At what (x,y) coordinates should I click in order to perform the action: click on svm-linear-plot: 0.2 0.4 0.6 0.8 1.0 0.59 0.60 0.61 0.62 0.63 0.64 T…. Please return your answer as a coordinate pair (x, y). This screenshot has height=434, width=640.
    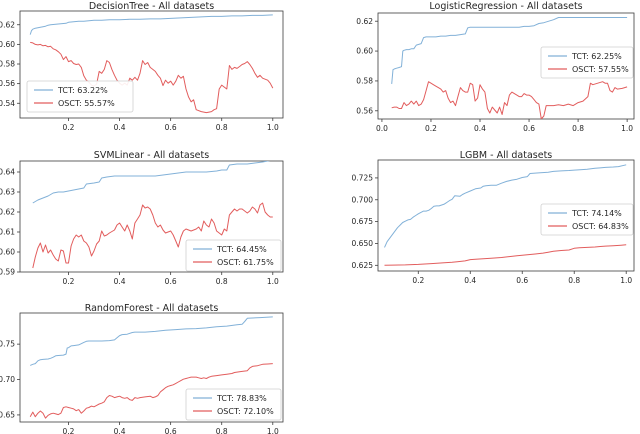
    Looking at the image, I should click on (142, 223).